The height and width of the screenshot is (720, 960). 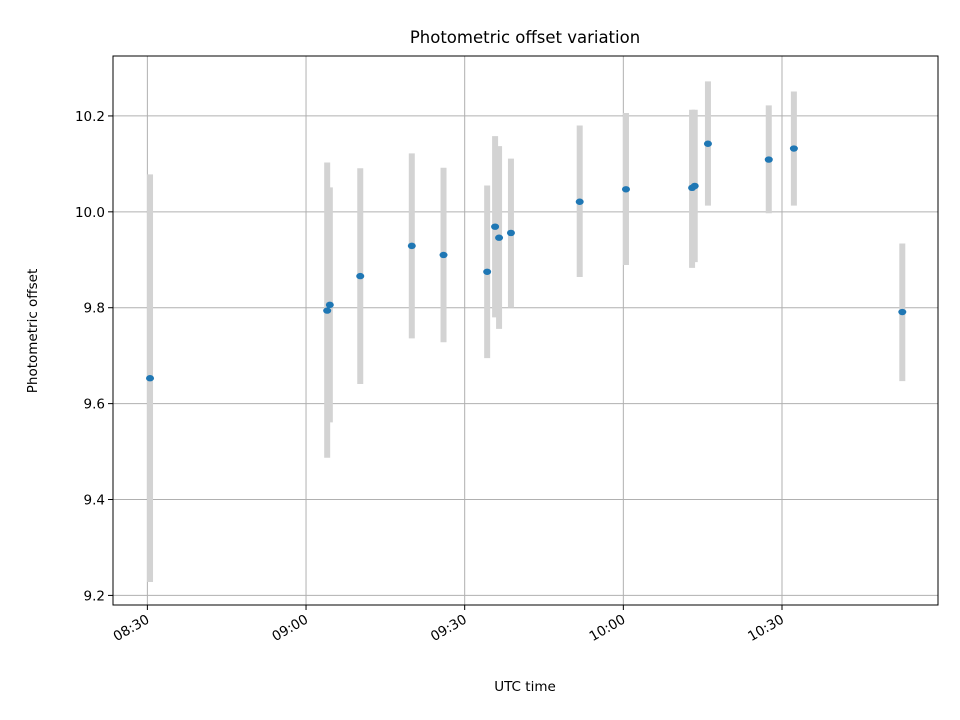 What do you see at coordinates (525, 37) in the screenshot?
I see `chart-title: Photometric offset variation` at bounding box center [525, 37].